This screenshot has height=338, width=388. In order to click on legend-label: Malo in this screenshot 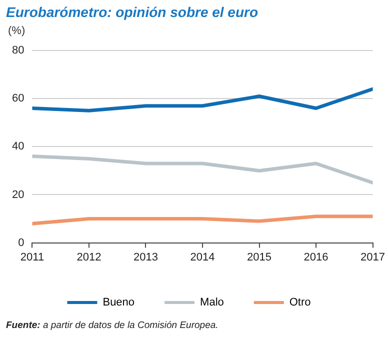, I will do `click(212, 302)`.